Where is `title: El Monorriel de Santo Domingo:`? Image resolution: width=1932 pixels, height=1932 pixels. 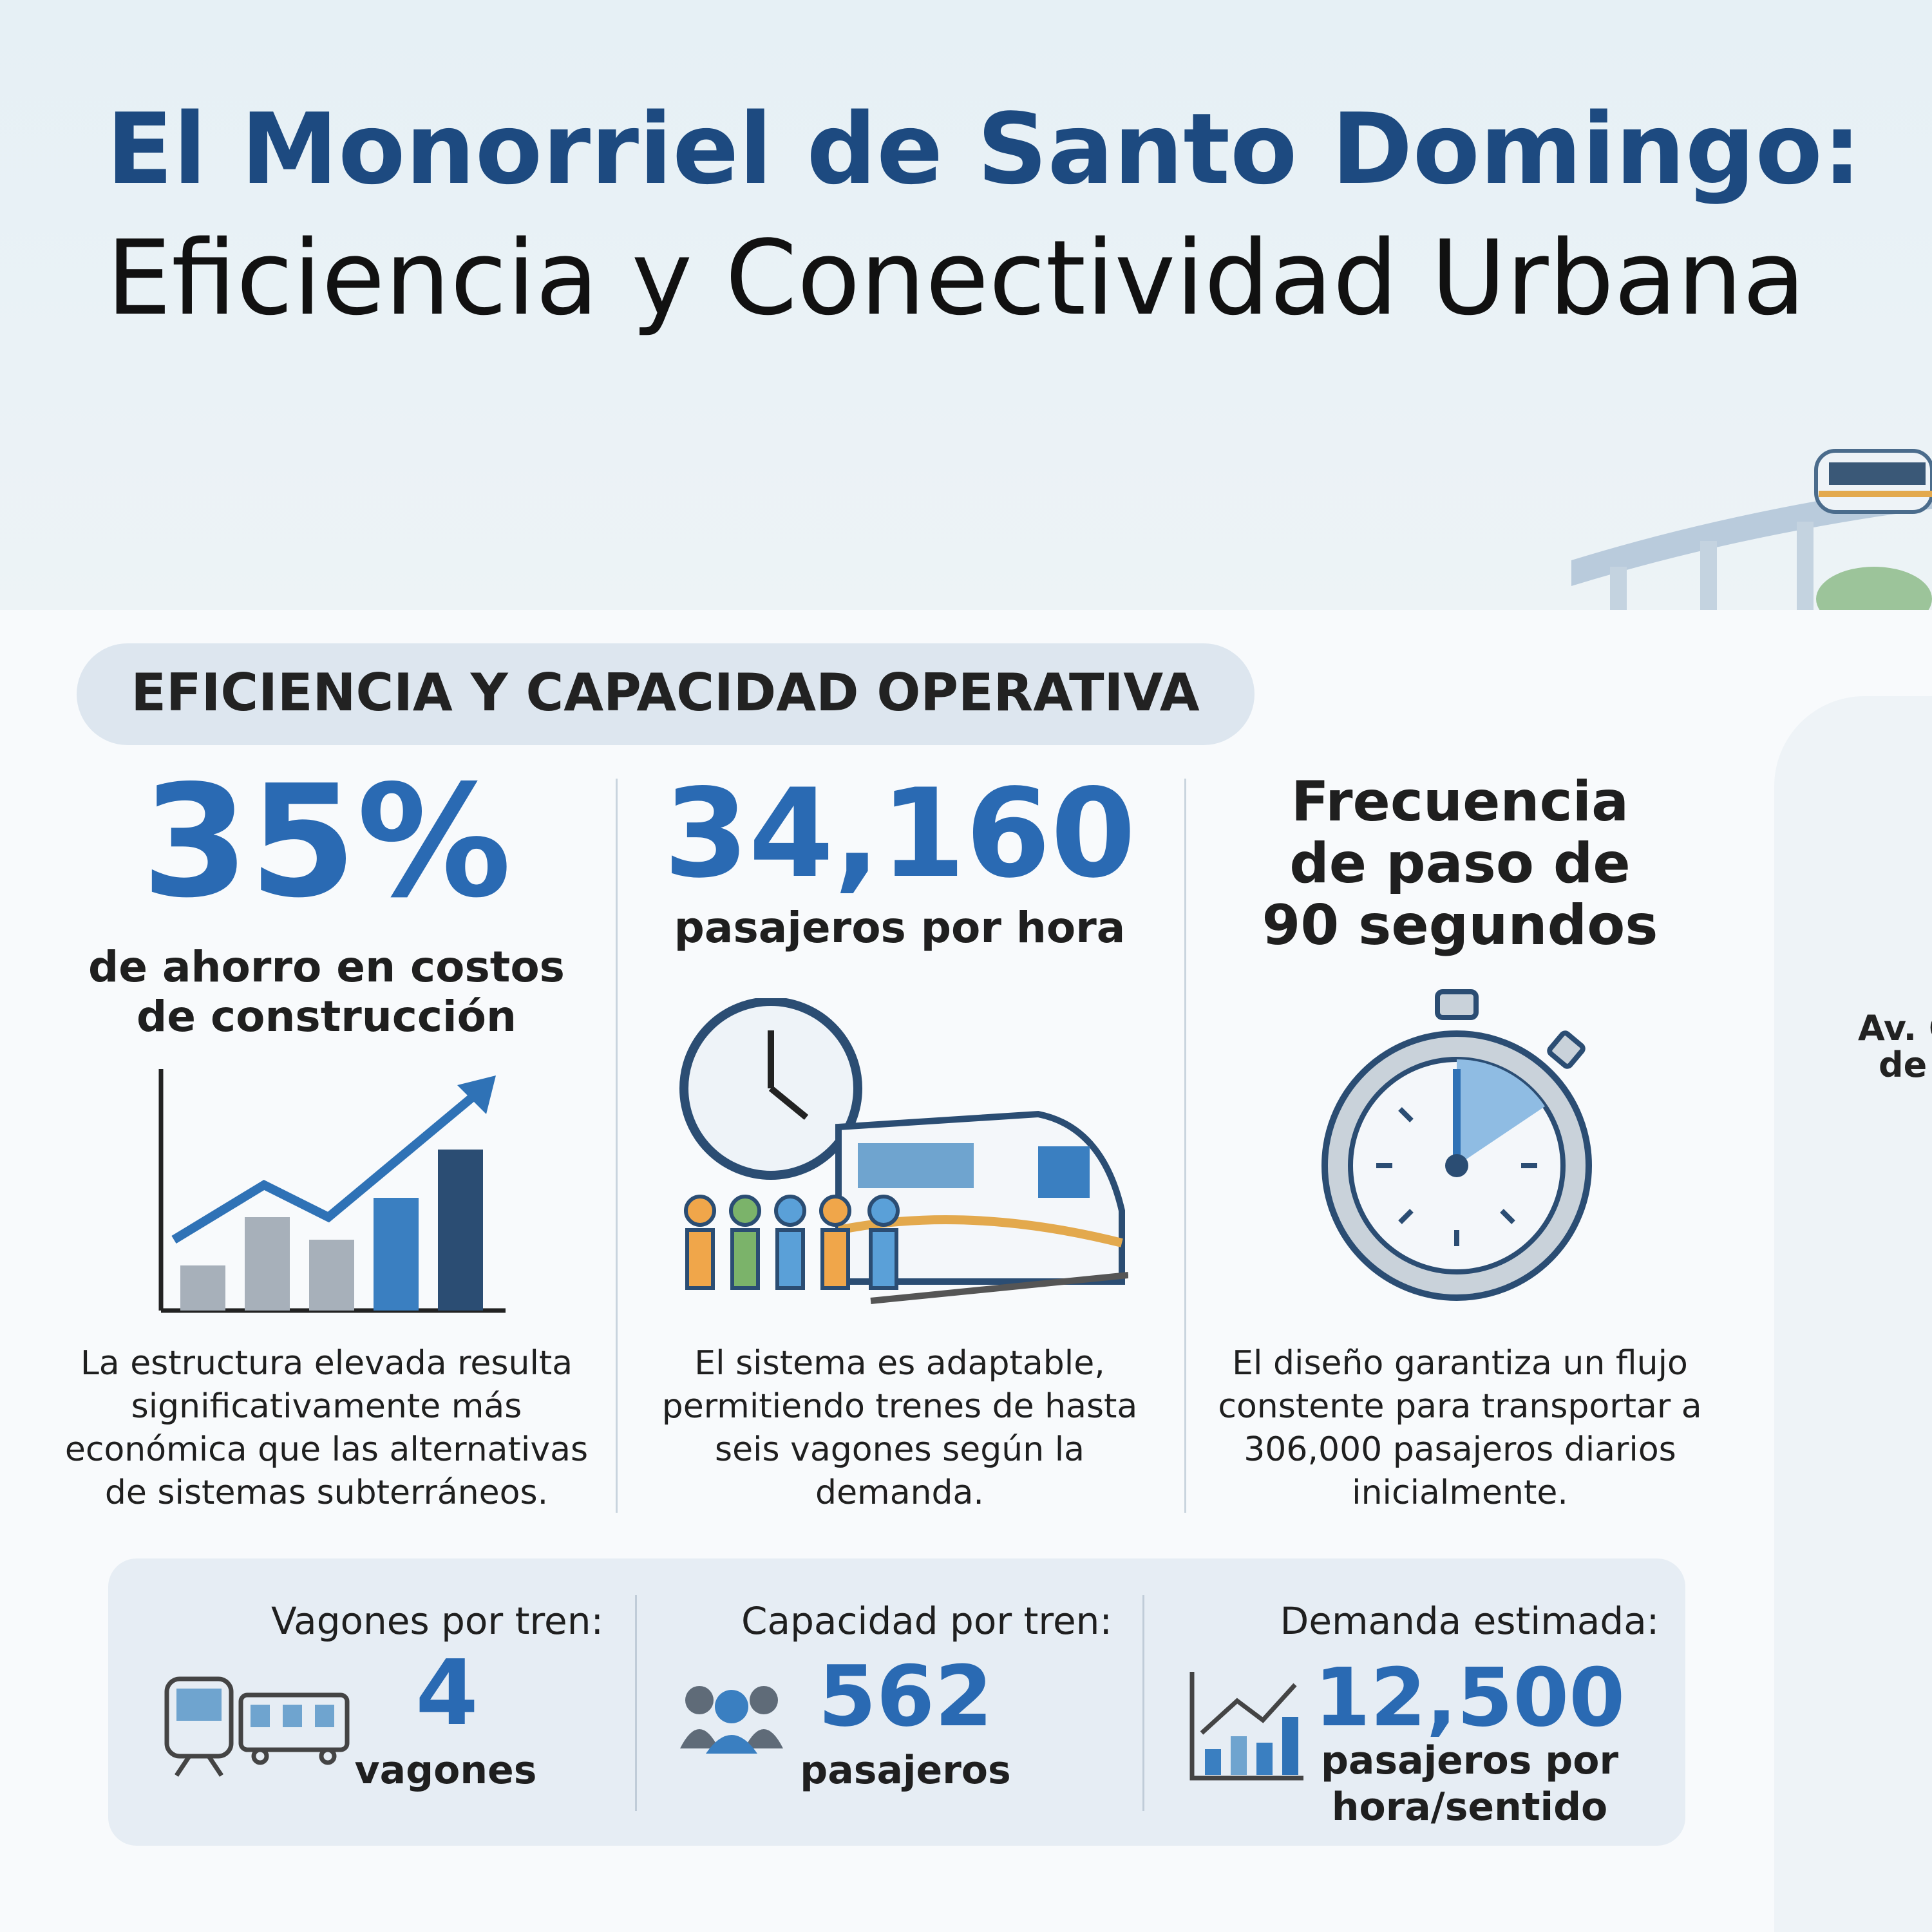 title: El Monorriel de Santo Domingo: is located at coordinates (984, 148).